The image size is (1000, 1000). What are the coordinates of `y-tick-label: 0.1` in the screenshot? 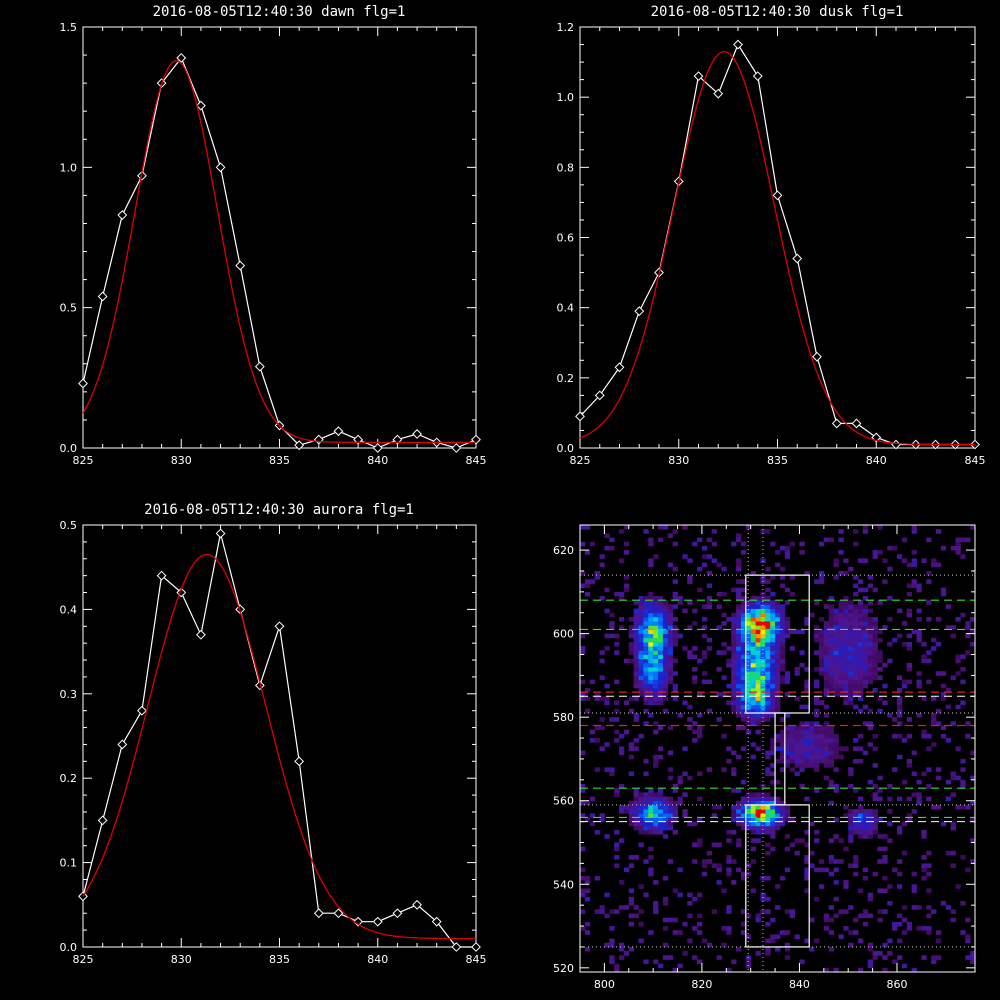 It's located at (69, 863).